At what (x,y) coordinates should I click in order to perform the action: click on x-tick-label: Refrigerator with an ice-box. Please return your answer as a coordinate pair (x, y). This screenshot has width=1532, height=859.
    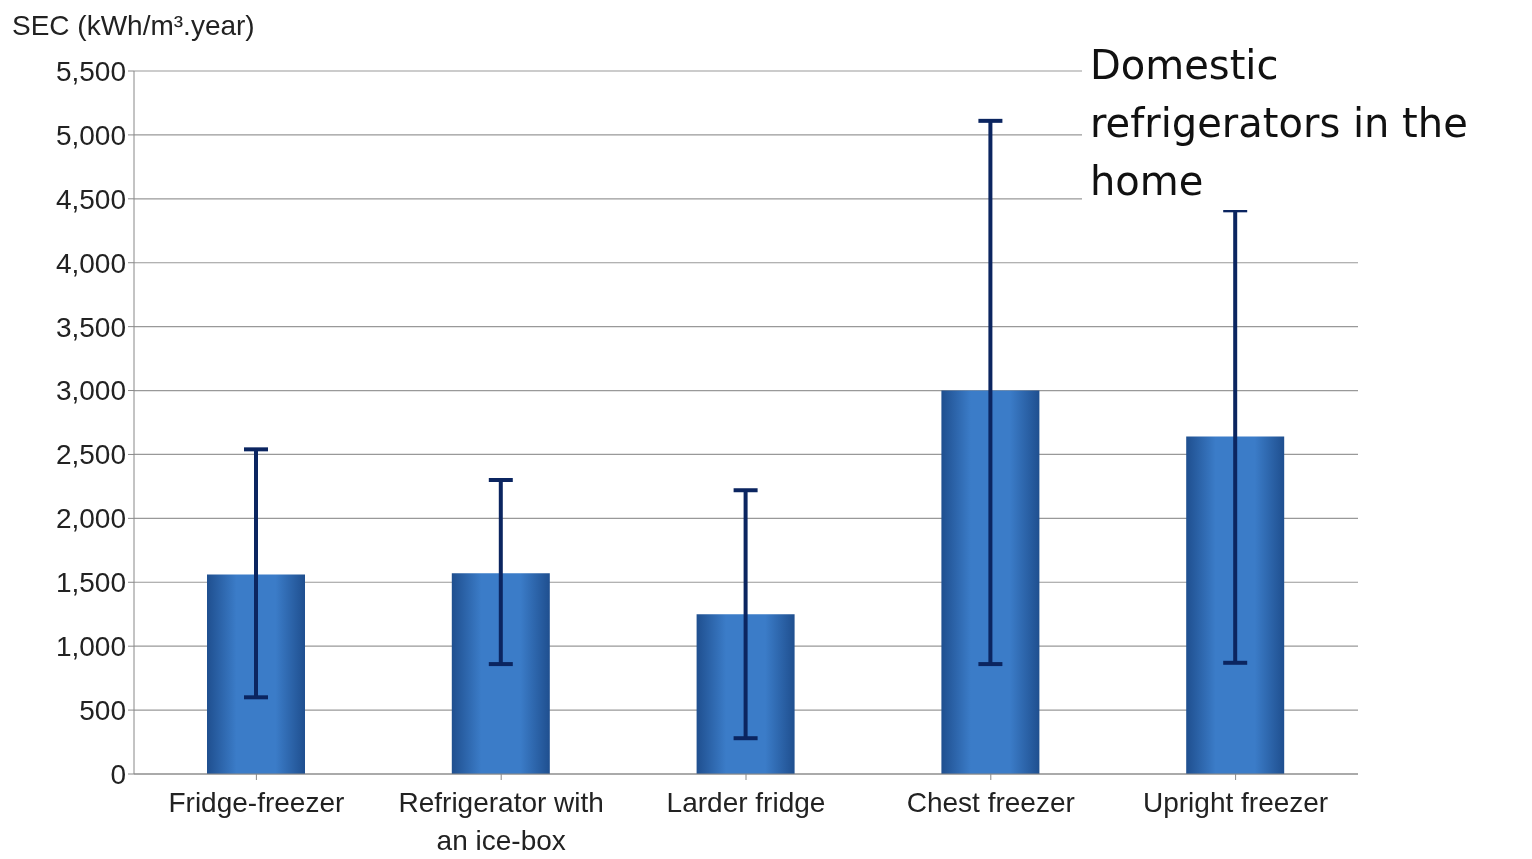
    Looking at the image, I should click on (501, 821).